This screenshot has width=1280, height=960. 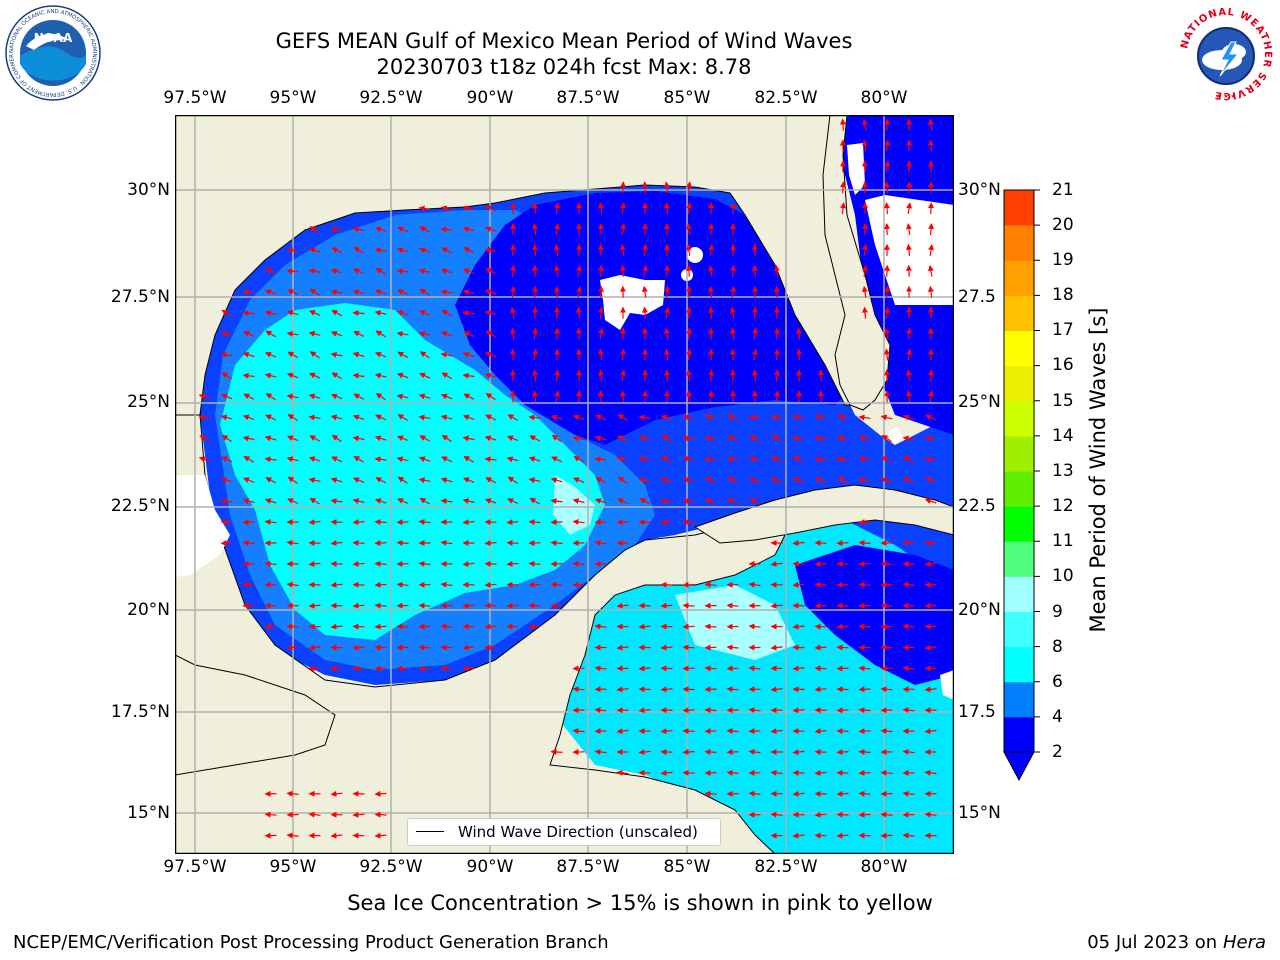 What do you see at coordinates (1063, 225) in the screenshot?
I see `colorbar-tick-label: 20` at bounding box center [1063, 225].